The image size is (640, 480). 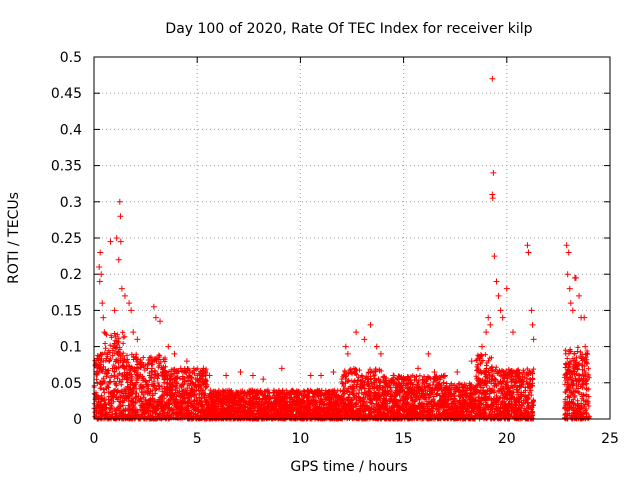 I want to click on y-tick-label: 0.2, so click(x=71, y=275).